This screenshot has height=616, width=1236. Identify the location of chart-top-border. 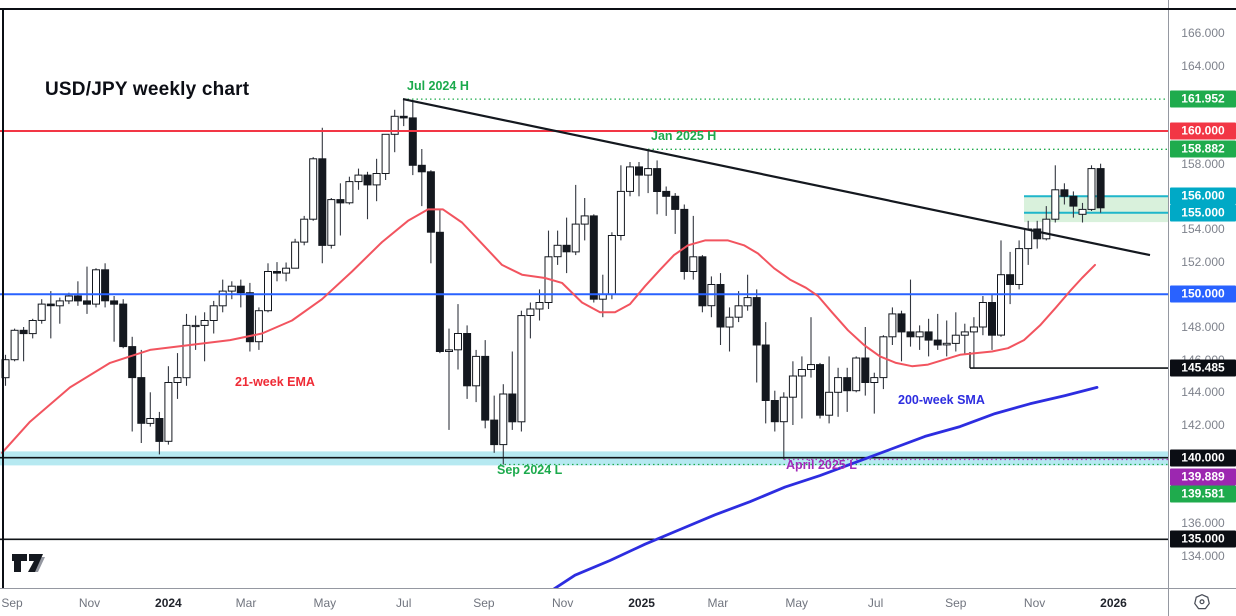
(618, 9).